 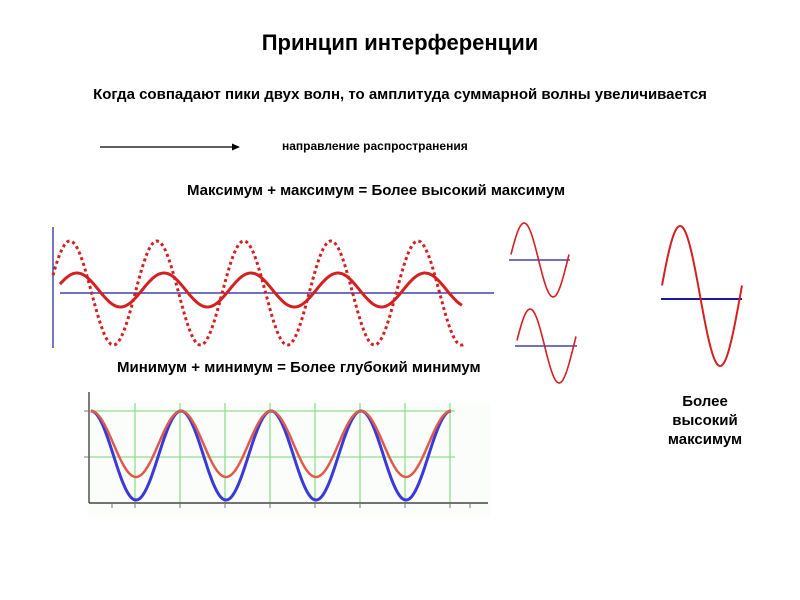 I want to click on higher-maximum-wave, so click(x=702, y=296).